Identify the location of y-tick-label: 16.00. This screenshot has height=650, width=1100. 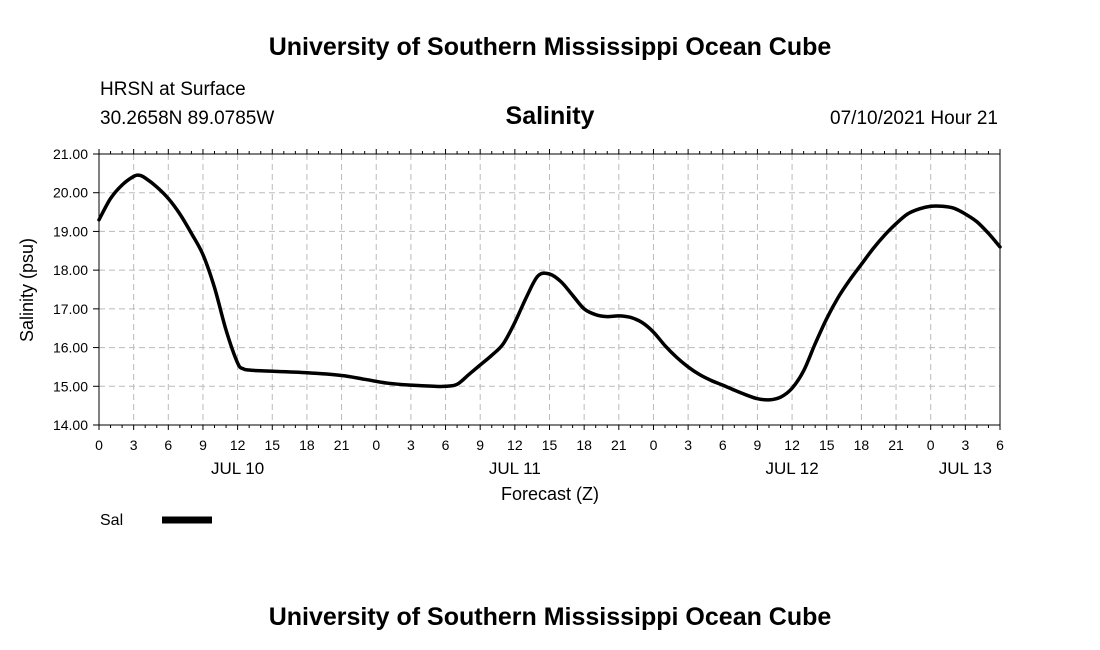
(70, 348).